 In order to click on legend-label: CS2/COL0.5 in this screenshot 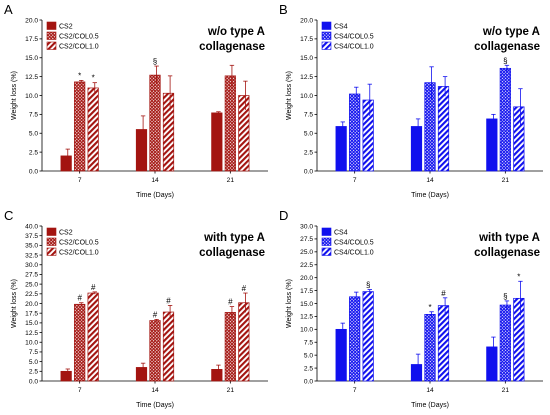, I will do `click(79, 243)`.